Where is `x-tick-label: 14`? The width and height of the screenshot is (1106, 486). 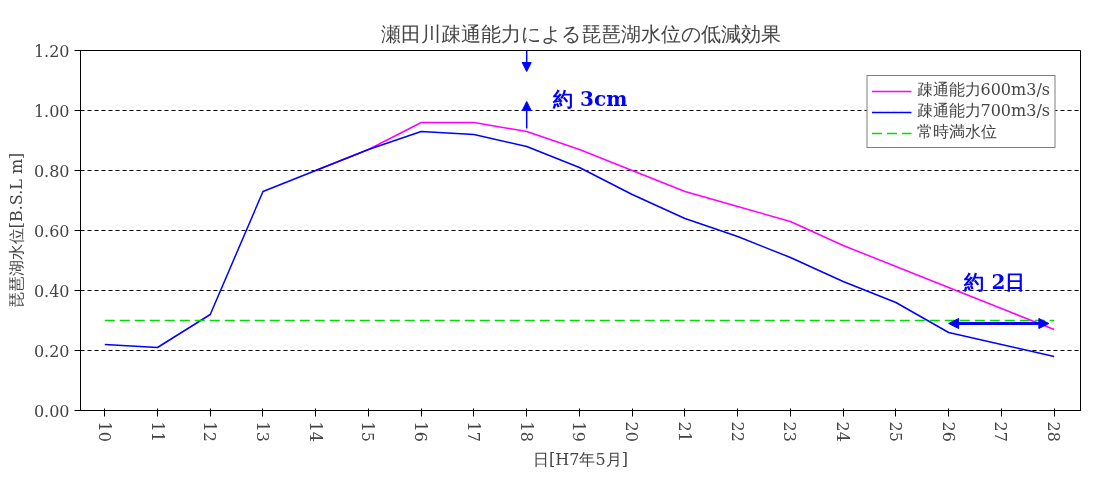
x-tick-label: 14 is located at coordinates (315, 431).